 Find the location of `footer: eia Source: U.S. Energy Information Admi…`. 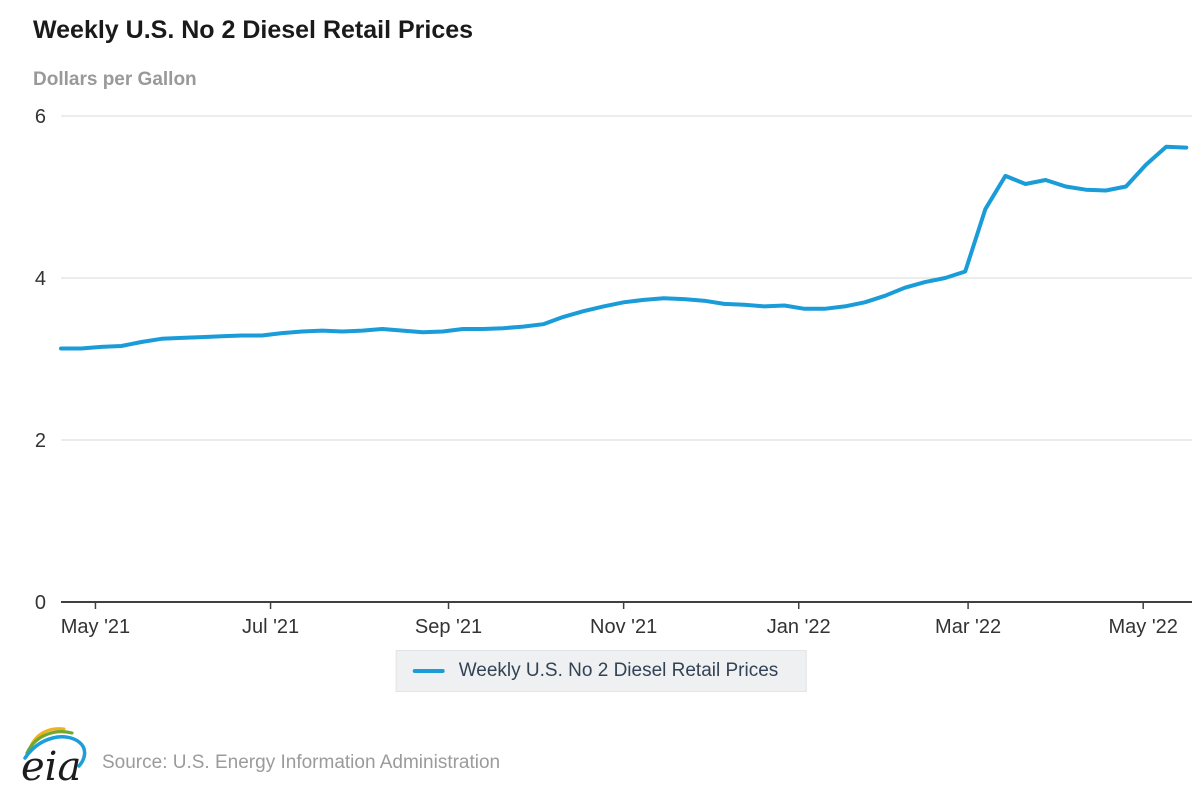

footer: eia Source: U.S. Energy Information Admi… is located at coordinates (259, 754).